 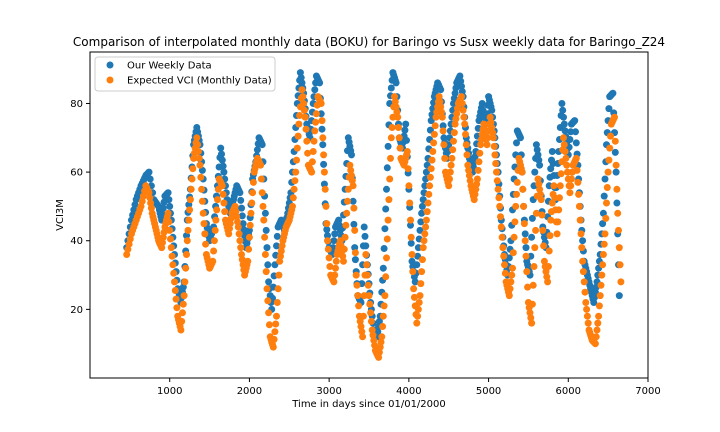 What do you see at coordinates (568, 391) in the screenshot?
I see `x-tick-label: 6000` at bounding box center [568, 391].